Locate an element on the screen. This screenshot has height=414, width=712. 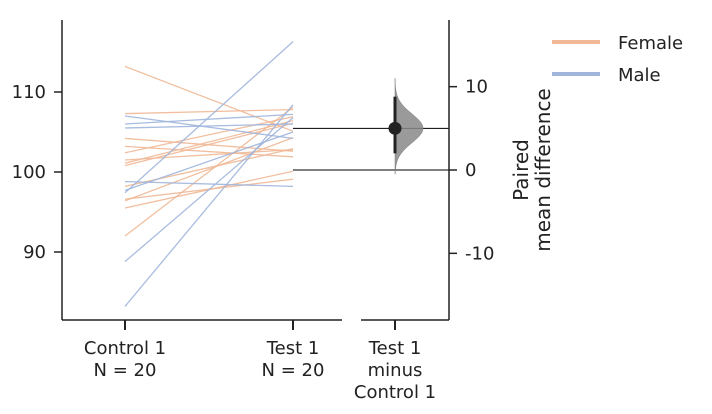
difference-label-line: Test 1 is located at coordinates (395, 348).